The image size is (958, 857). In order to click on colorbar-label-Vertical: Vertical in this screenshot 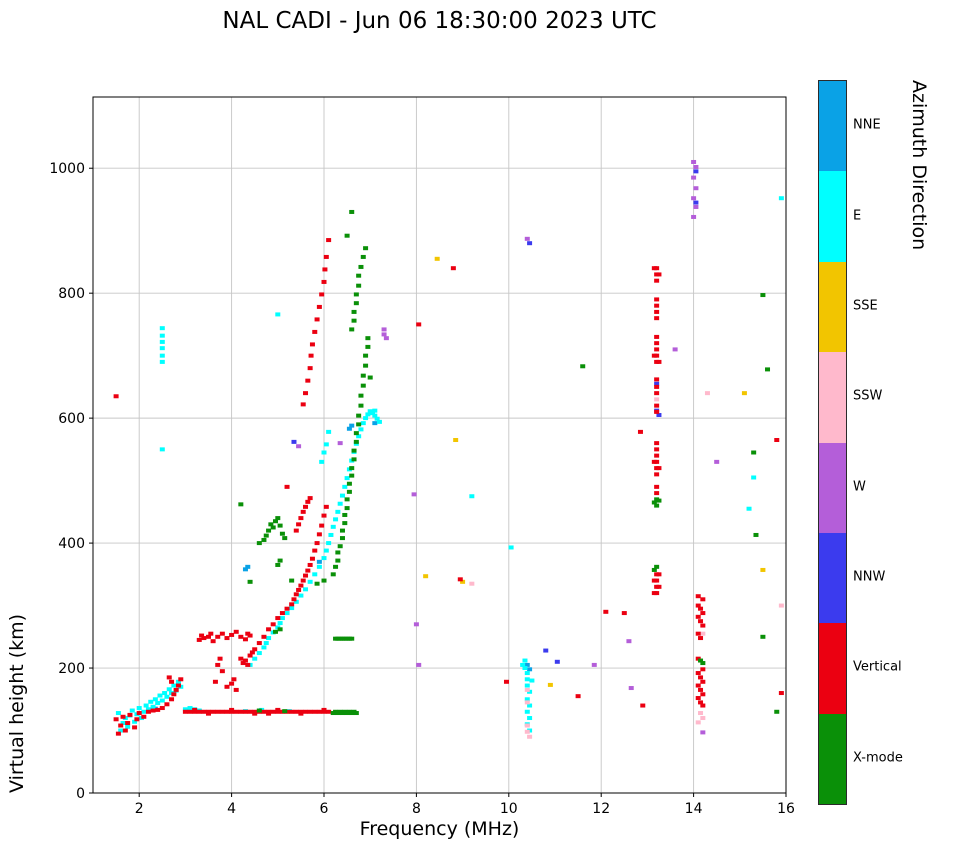, I will do `click(877, 667)`.